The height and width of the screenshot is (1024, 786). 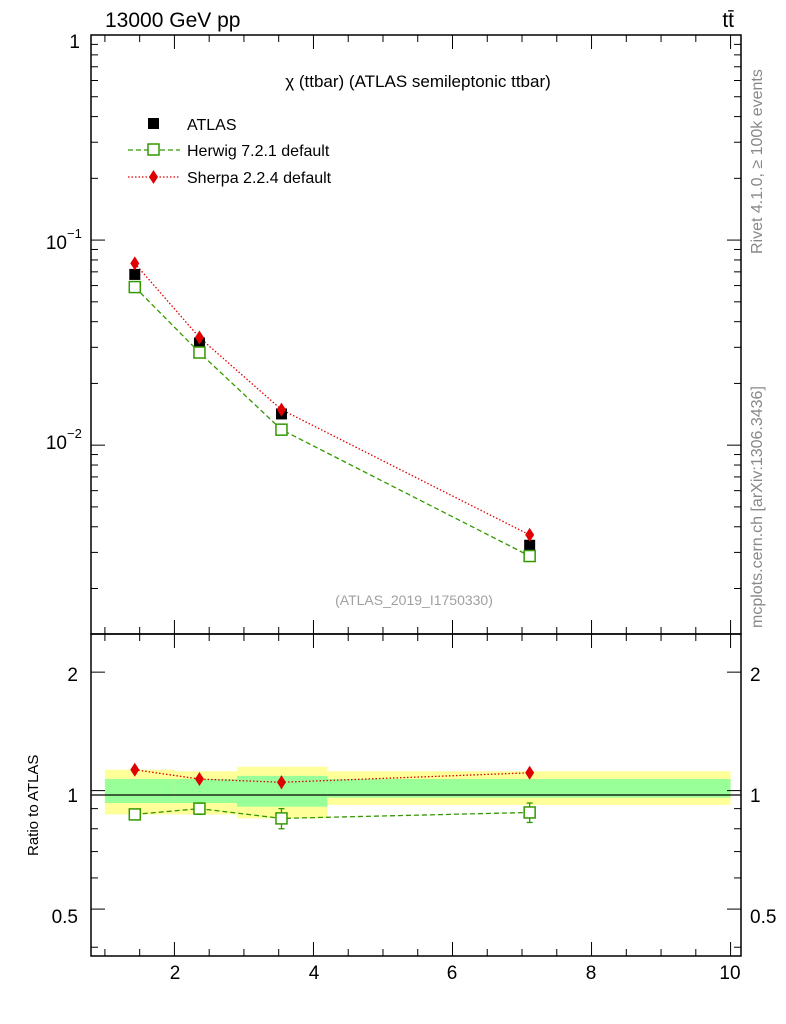 What do you see at coordinates (56, 243) in the screenshot?
I see `y-tick-label-10-a: 10` at bounding box center [56, 243].